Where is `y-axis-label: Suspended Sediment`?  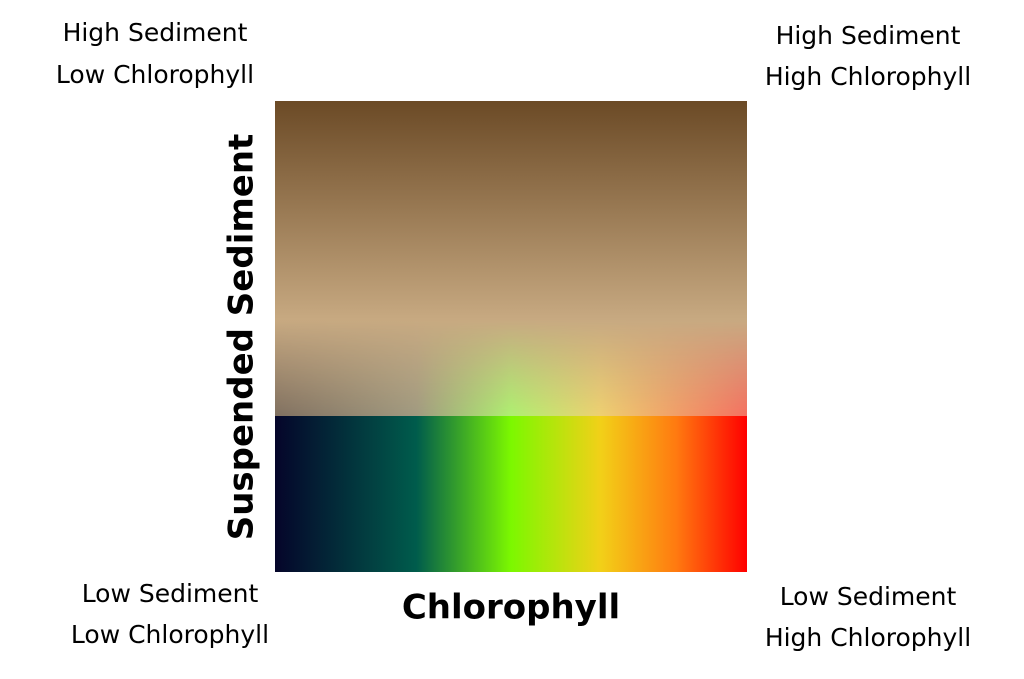
y-axis-label: Suspended Sediment is located at coordinates (242, 337).